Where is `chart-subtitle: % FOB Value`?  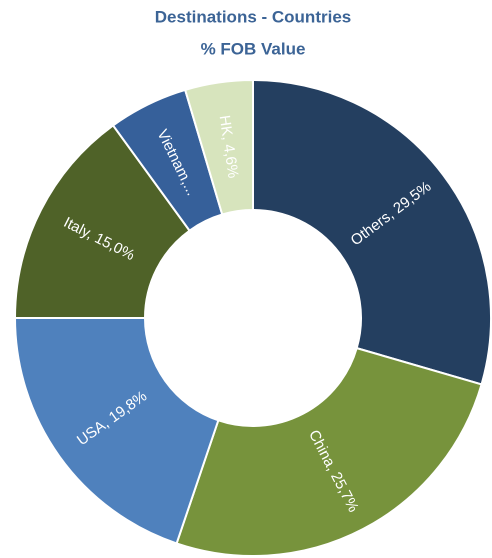
chart-subtitle: % FOB Value is located at coordinates (253, 48).